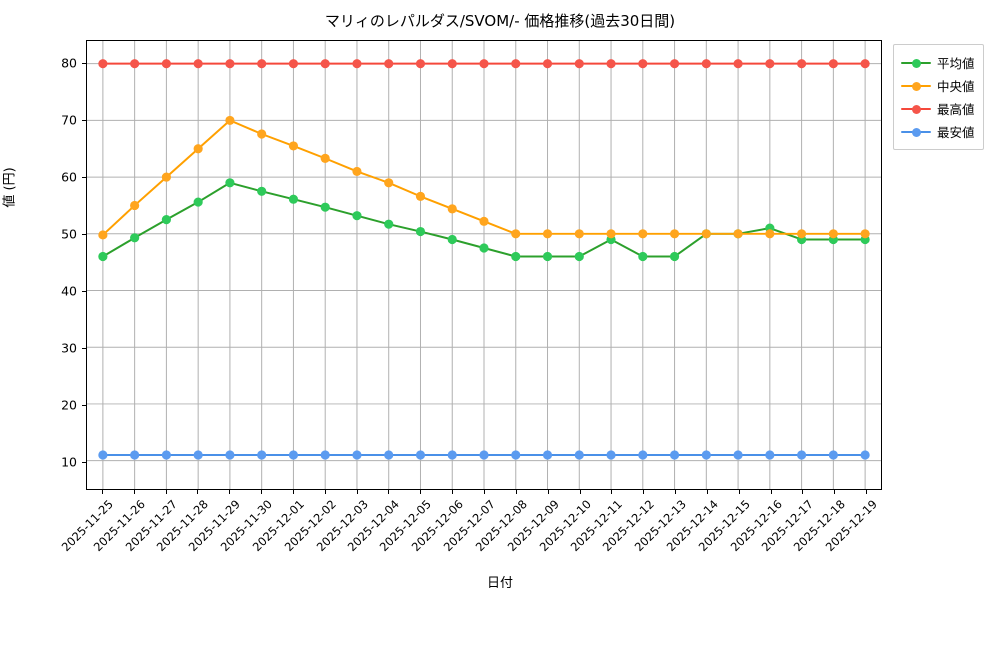 The width and height of the screenshot is (1000, 648). I want to click on y-axis-tick-label: 80, so click(69, 63).